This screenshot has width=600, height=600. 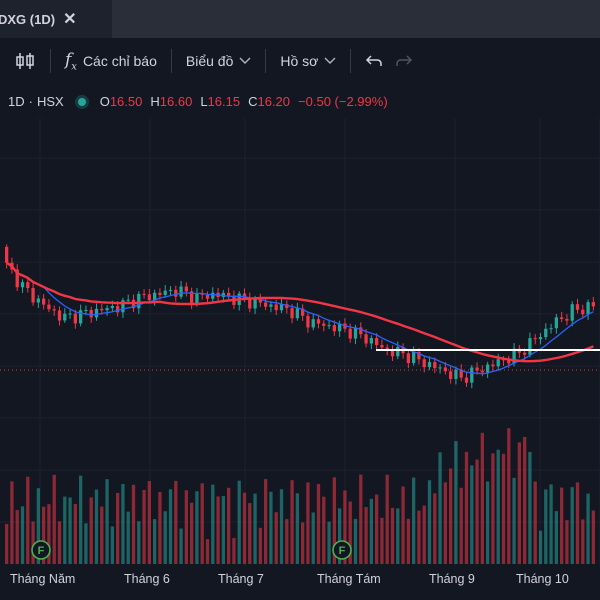 What do you see at coordinates (28, 19) in the screenshot?
I see `tab-title: DXG (1D)` at bounding box center [28, 19].